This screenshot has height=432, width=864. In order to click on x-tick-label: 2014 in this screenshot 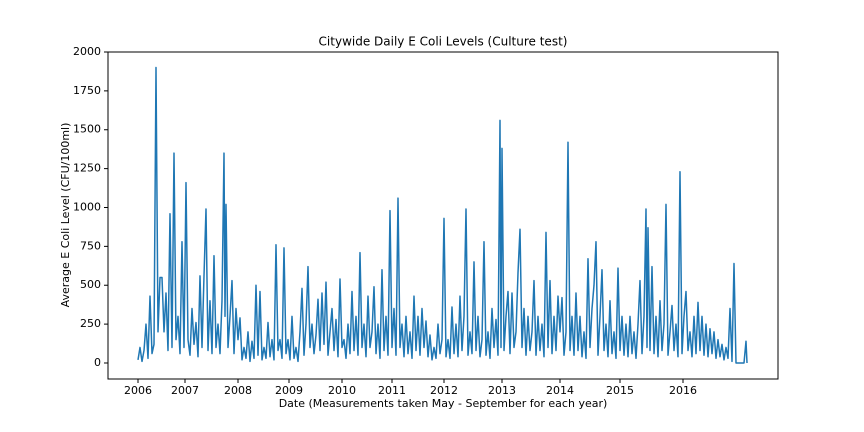, I will do `click(560, 390)`.